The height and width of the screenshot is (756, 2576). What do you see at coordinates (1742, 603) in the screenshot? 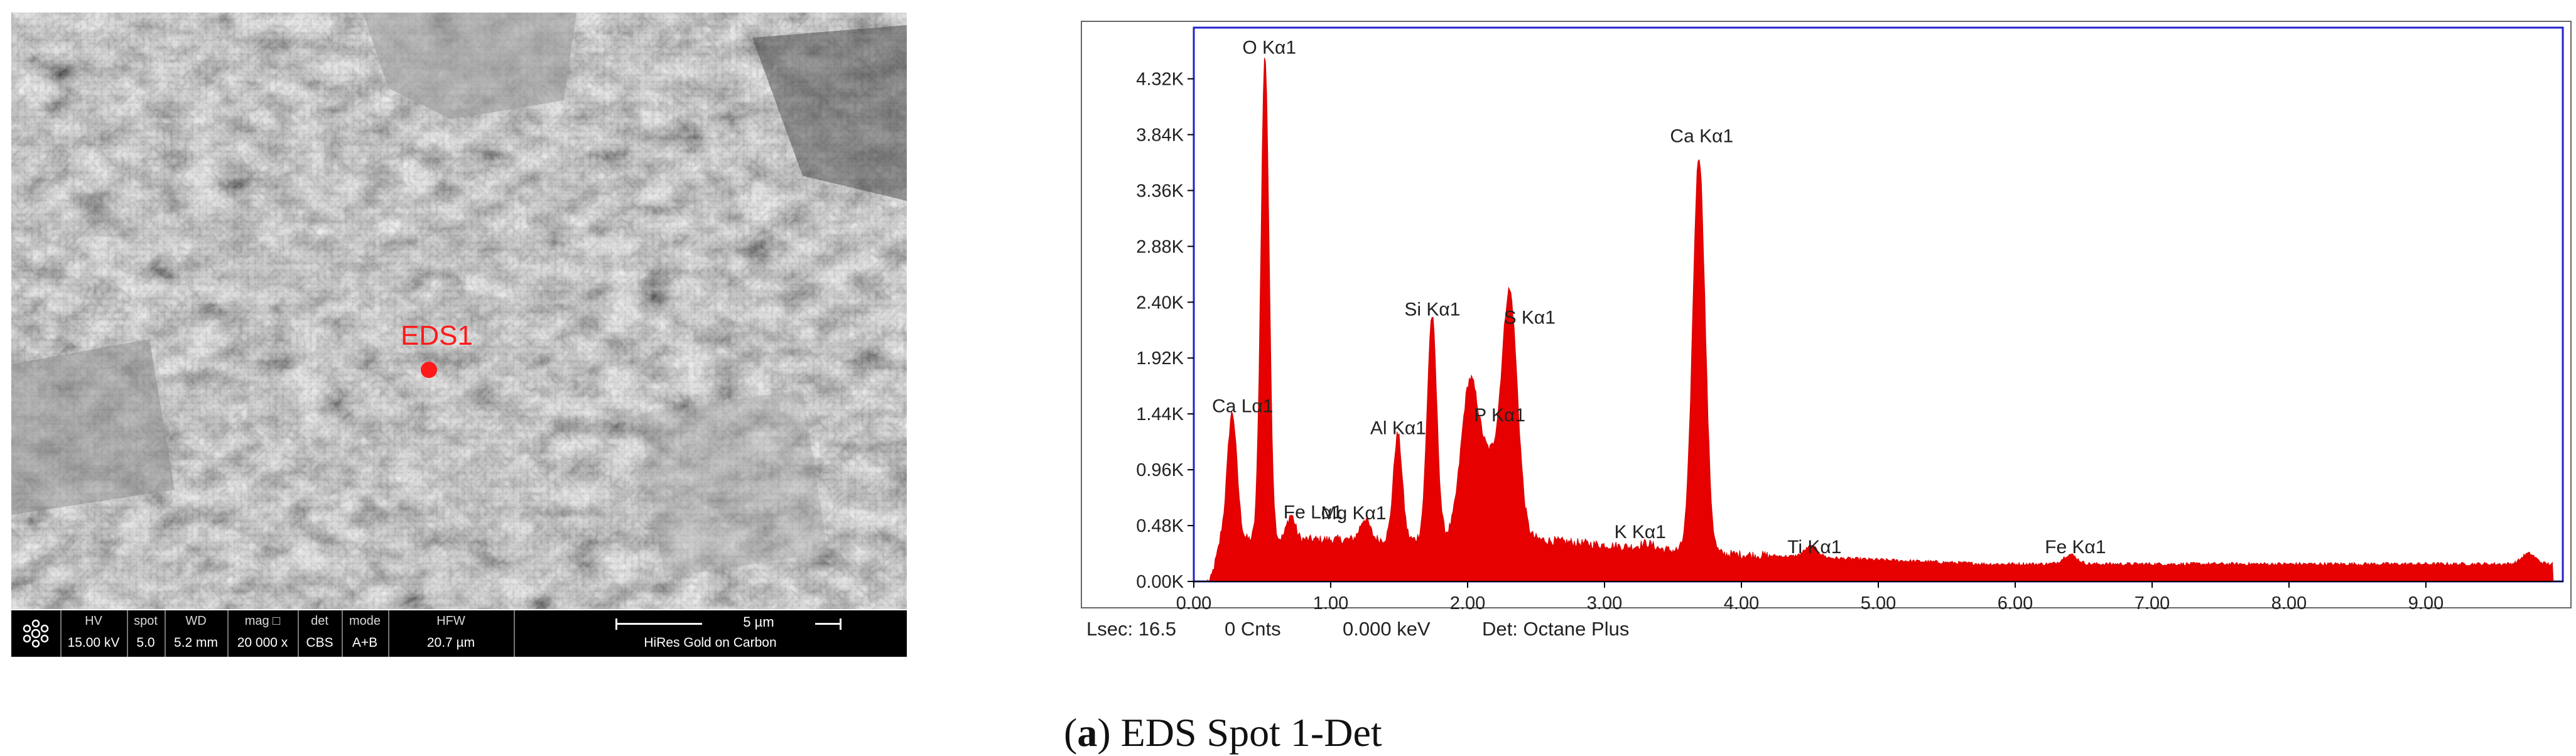
I see `x-tick-label: 4.00` at bounding box center [1742, 603].